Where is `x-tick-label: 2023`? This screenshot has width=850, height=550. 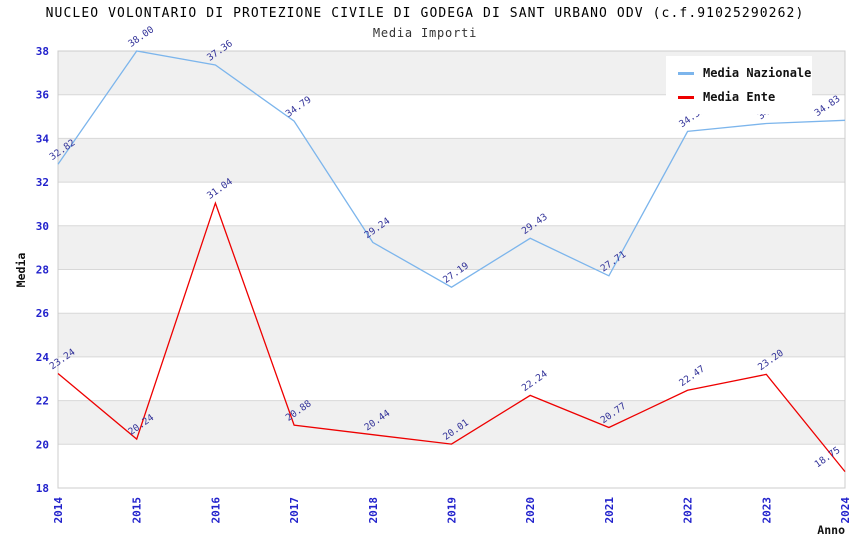 x-tick-label: 2023 is located at coordinates (766, 510).